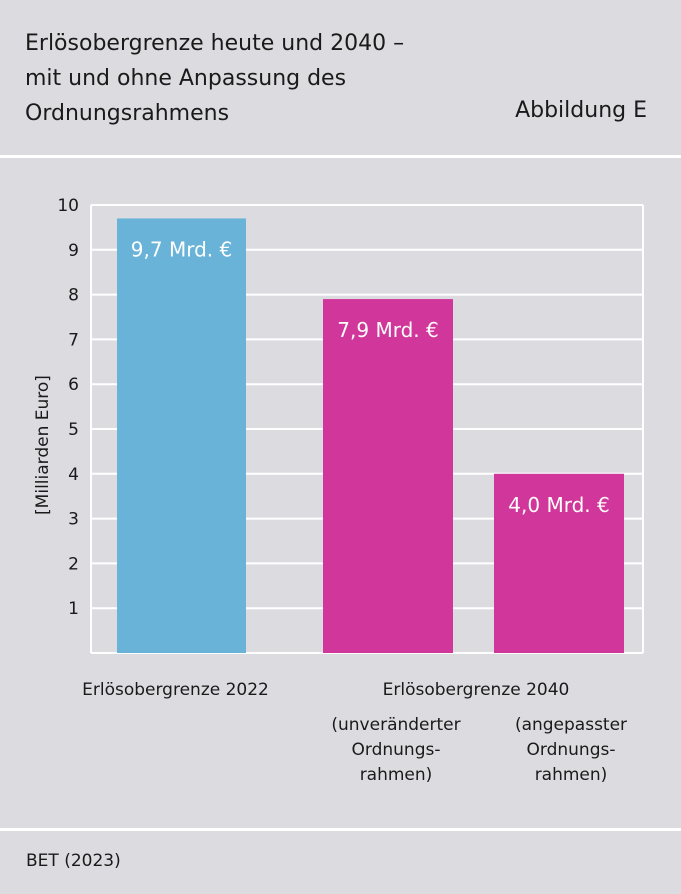  I want to click on source-note: BET (2023), so click(73, 861).